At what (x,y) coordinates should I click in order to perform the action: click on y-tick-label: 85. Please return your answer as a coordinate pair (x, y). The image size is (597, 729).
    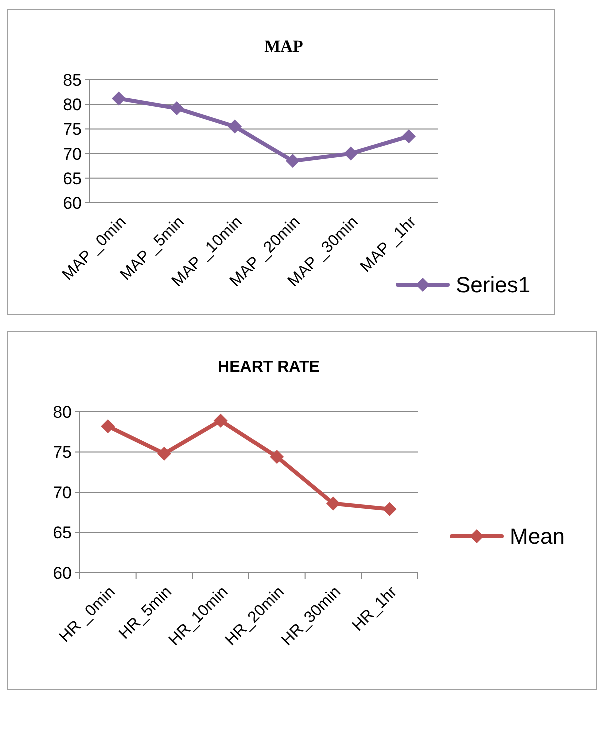
    Looking at the image, I should click on (72, 80).